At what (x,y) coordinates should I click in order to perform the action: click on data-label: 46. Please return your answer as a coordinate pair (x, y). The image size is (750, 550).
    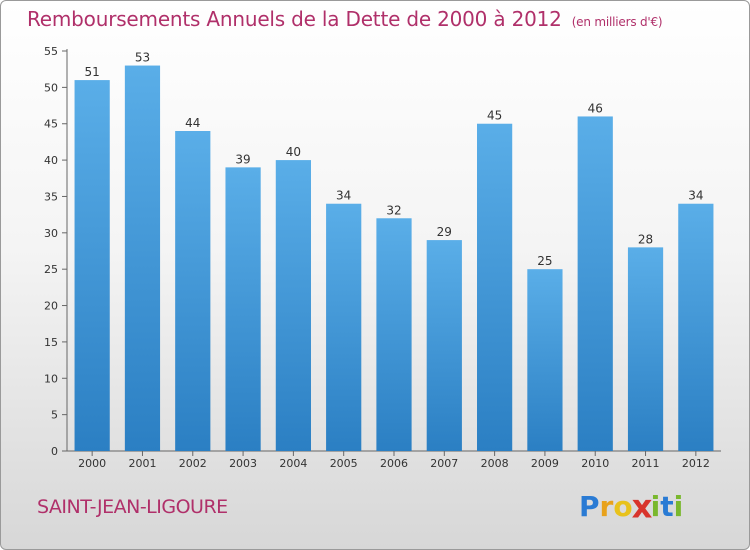
    Looking at the image, I should click on (595, 108).